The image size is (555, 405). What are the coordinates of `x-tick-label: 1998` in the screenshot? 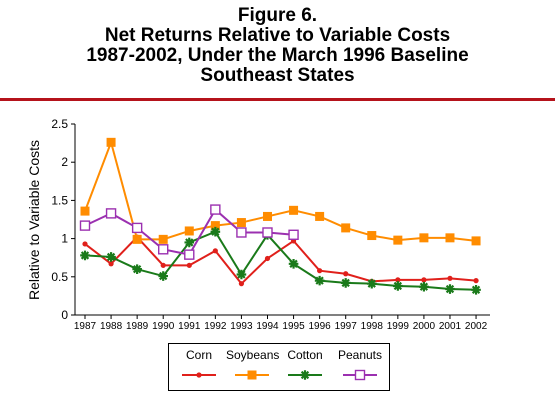 It's located at (372, 326).